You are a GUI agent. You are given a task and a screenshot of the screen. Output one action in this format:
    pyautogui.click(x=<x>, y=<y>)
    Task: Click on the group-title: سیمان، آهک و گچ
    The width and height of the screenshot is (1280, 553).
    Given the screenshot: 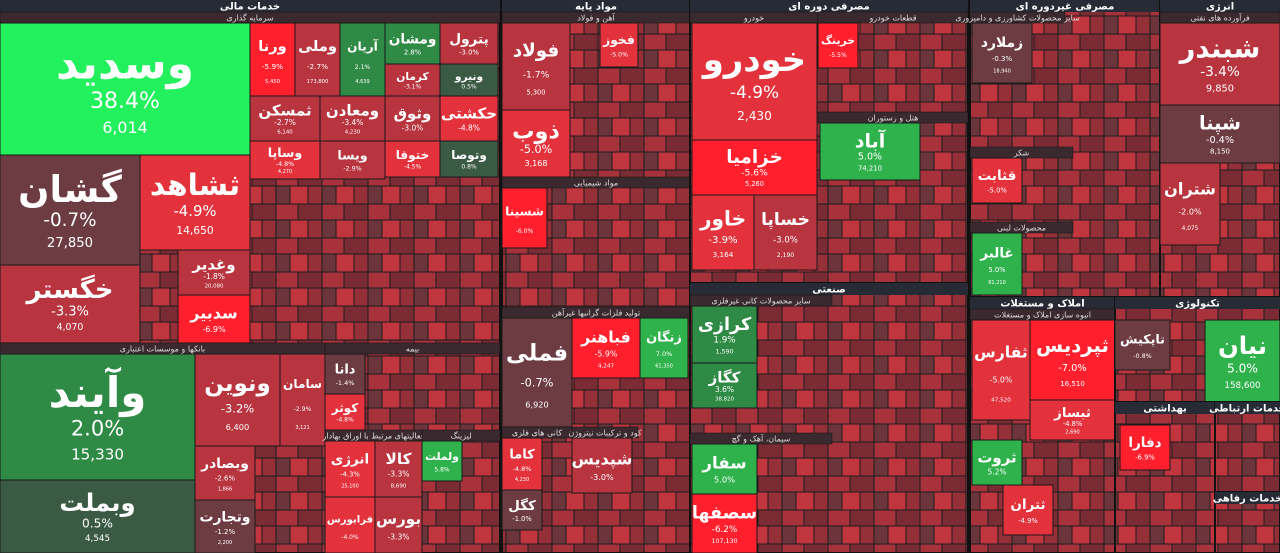 What is the action you would take?
    pyautogui.click(x=761, y=439)
    